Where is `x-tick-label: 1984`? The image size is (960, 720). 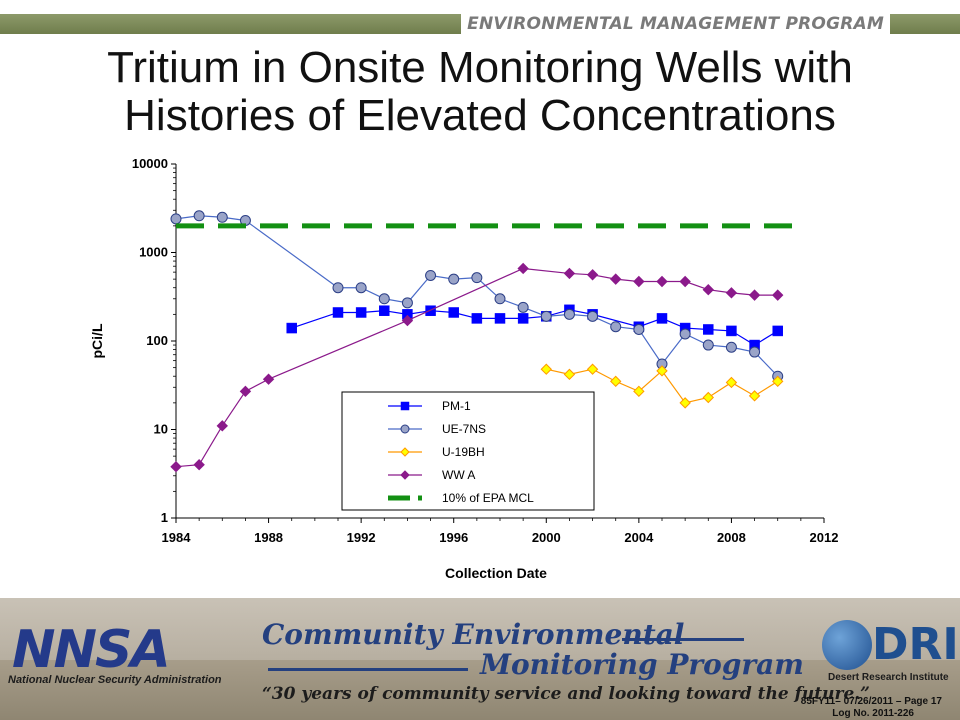
x-tick-label: 1984 is located at coordinates (177, 537).